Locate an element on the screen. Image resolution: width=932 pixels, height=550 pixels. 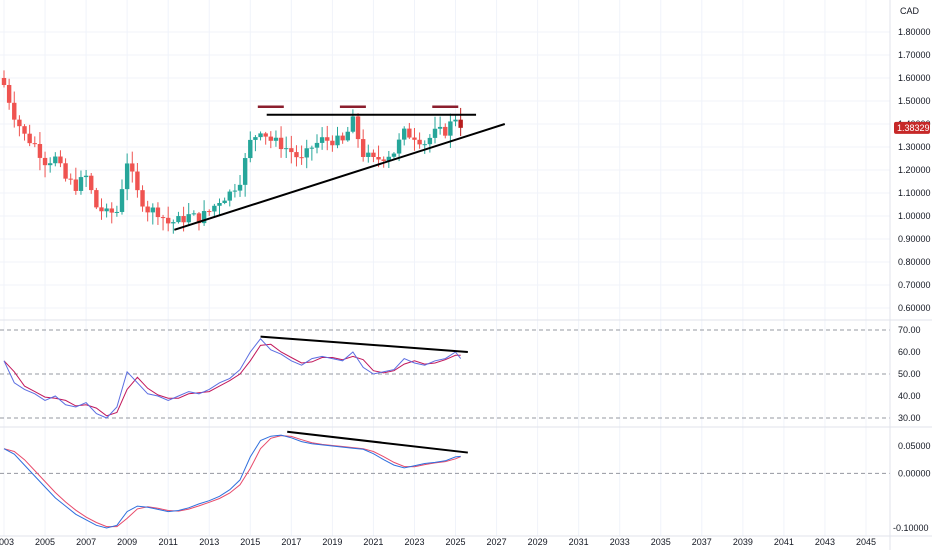
macd-signal-line is located at coordinates (232, 481).